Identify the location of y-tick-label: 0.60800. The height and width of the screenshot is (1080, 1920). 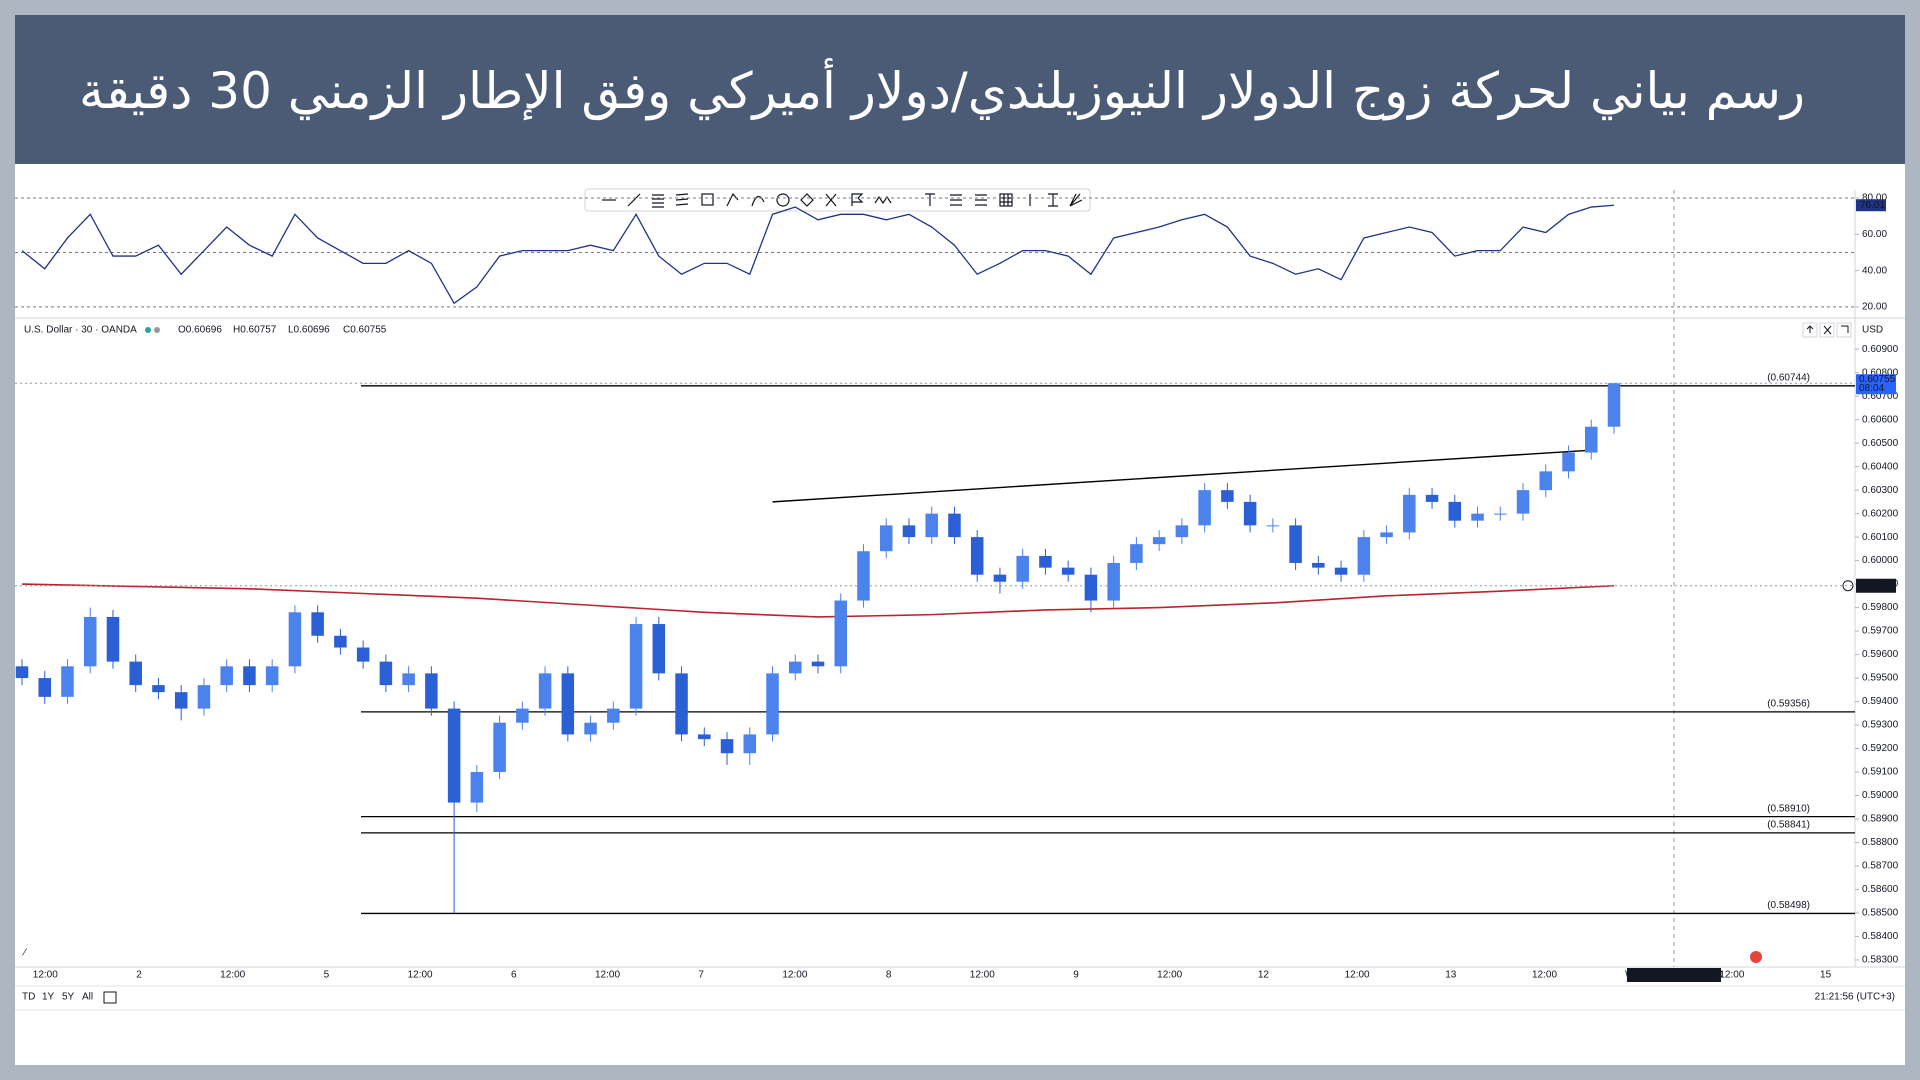
(1880, 372).